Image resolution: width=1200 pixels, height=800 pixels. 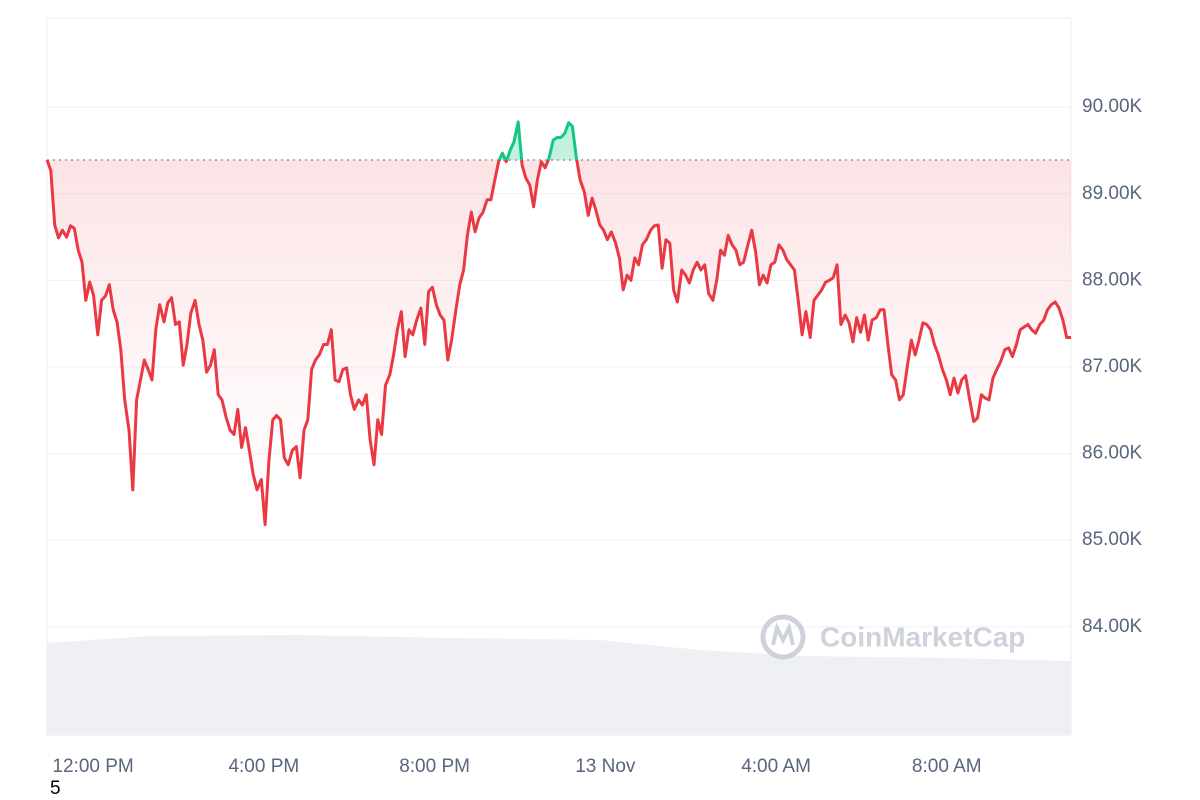 I want to click on y-tick-label: 89.00K, so click(x=1112, y=193).